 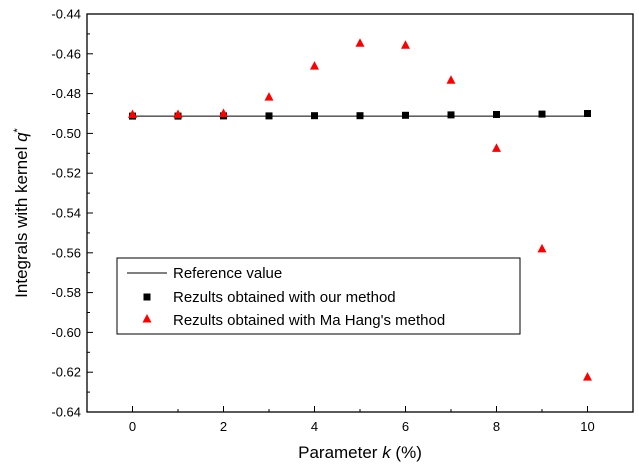 What do you see at coordinates (66, 53) in the screenshot?
I see `y-tick-label: -0.46` at bounding box center [66, 53].